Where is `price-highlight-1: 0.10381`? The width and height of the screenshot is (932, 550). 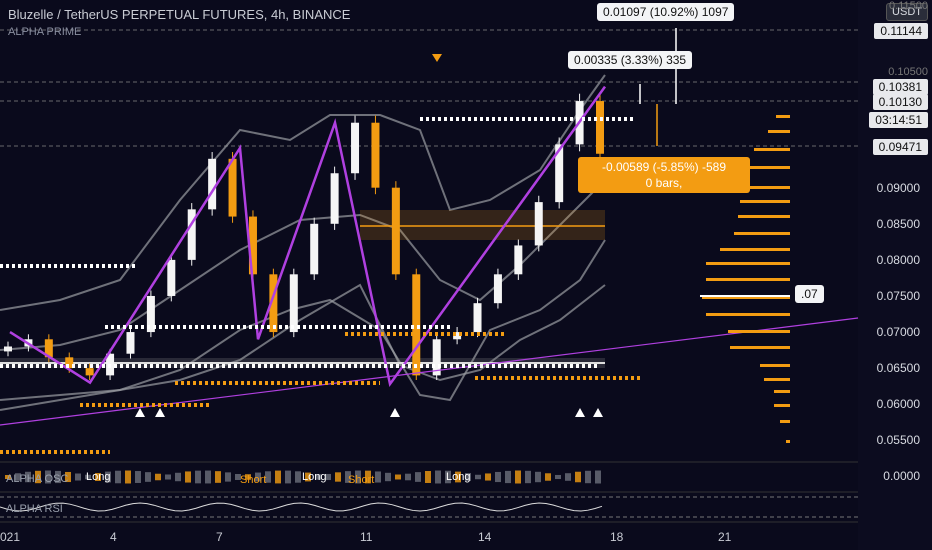
price-highlight-1: 0.10381 is located at coordinates (900, 87).